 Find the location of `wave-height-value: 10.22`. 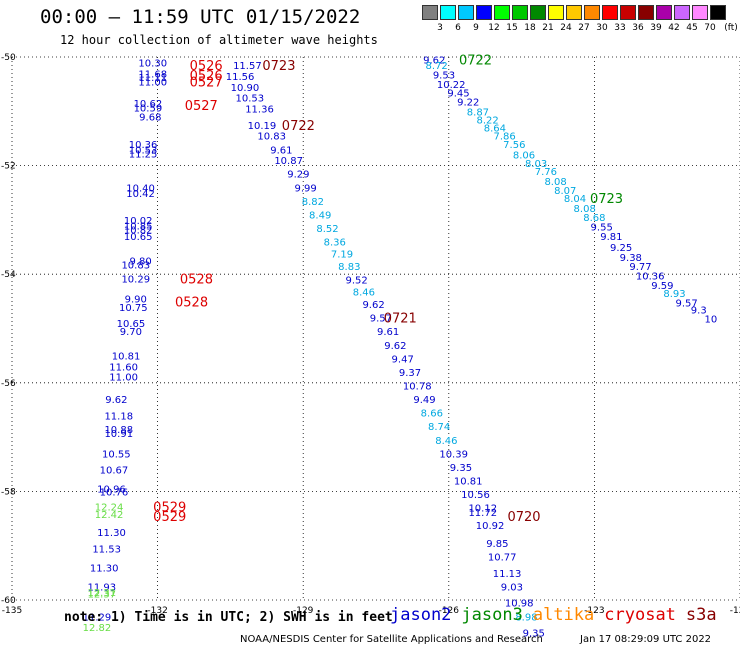

wave-height-value: 10.22 is located at coordinates (451, 85).